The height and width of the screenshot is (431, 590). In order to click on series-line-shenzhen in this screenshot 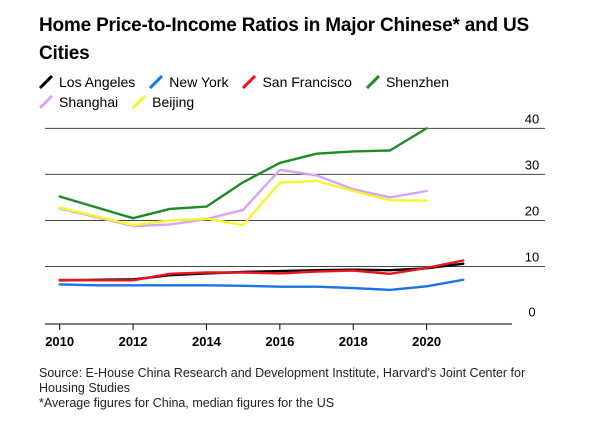, I will do `click(243, 173)`.